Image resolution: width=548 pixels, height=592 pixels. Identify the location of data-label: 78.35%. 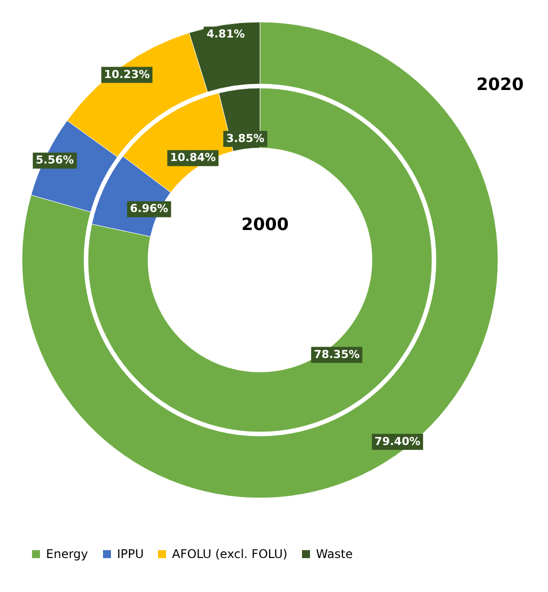
(337, 354).